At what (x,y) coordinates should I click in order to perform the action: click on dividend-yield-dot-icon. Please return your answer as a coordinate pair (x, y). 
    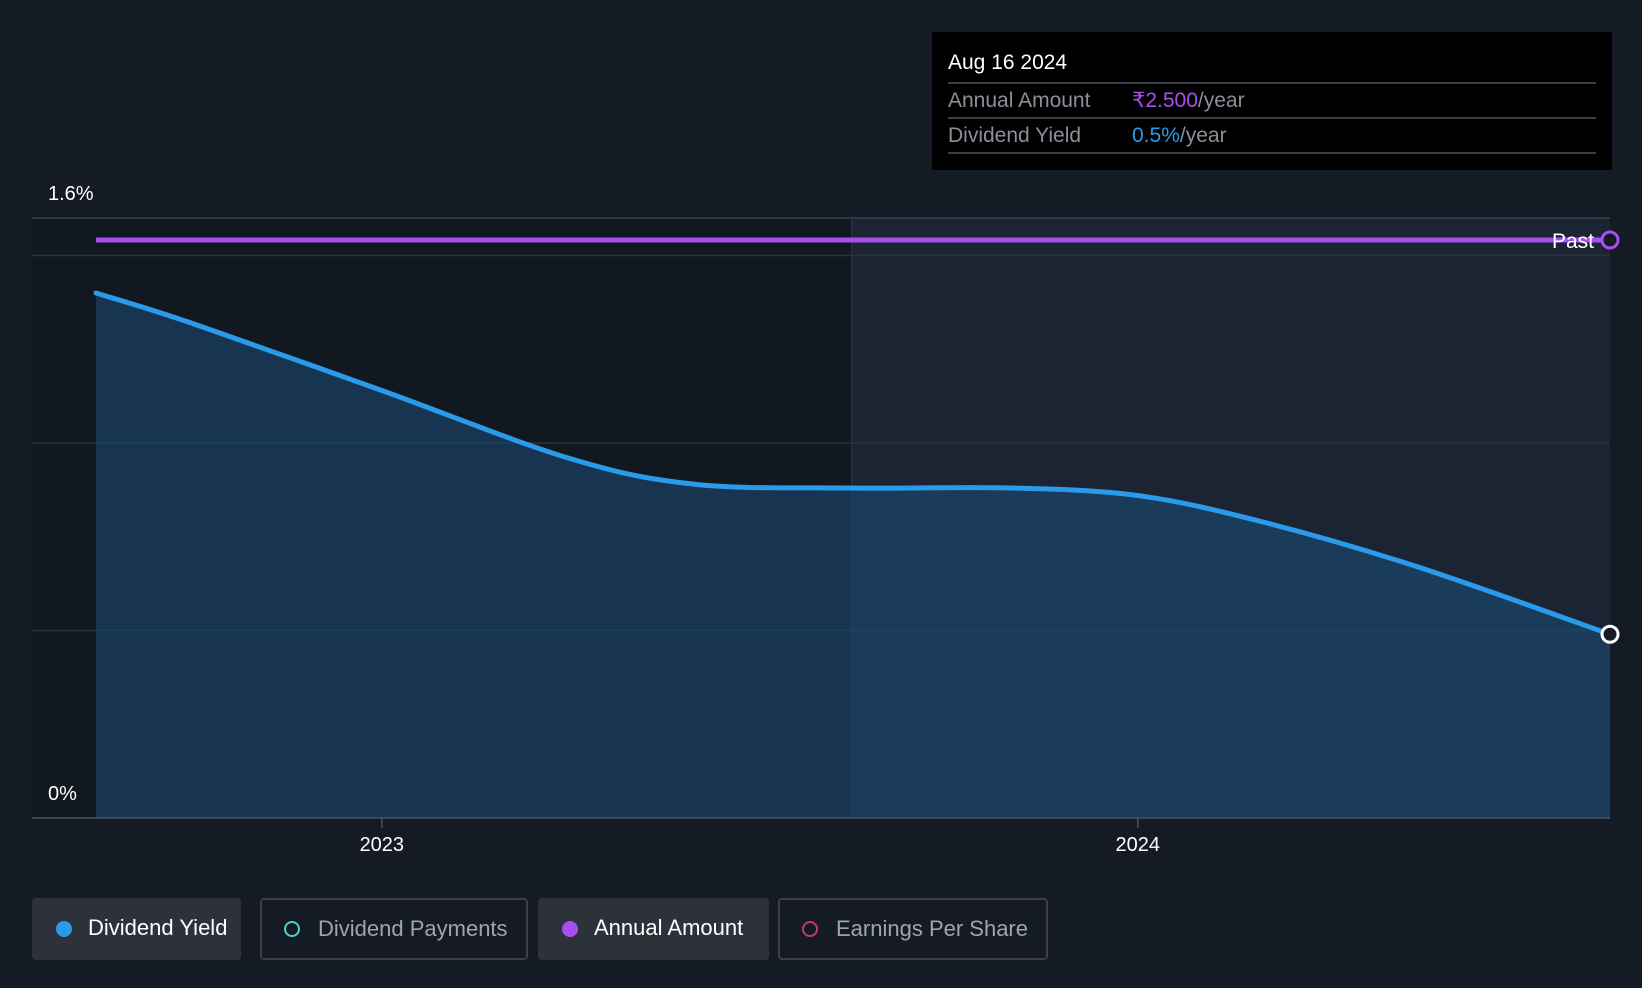
    Looking at the image, I should click on (64, 929).